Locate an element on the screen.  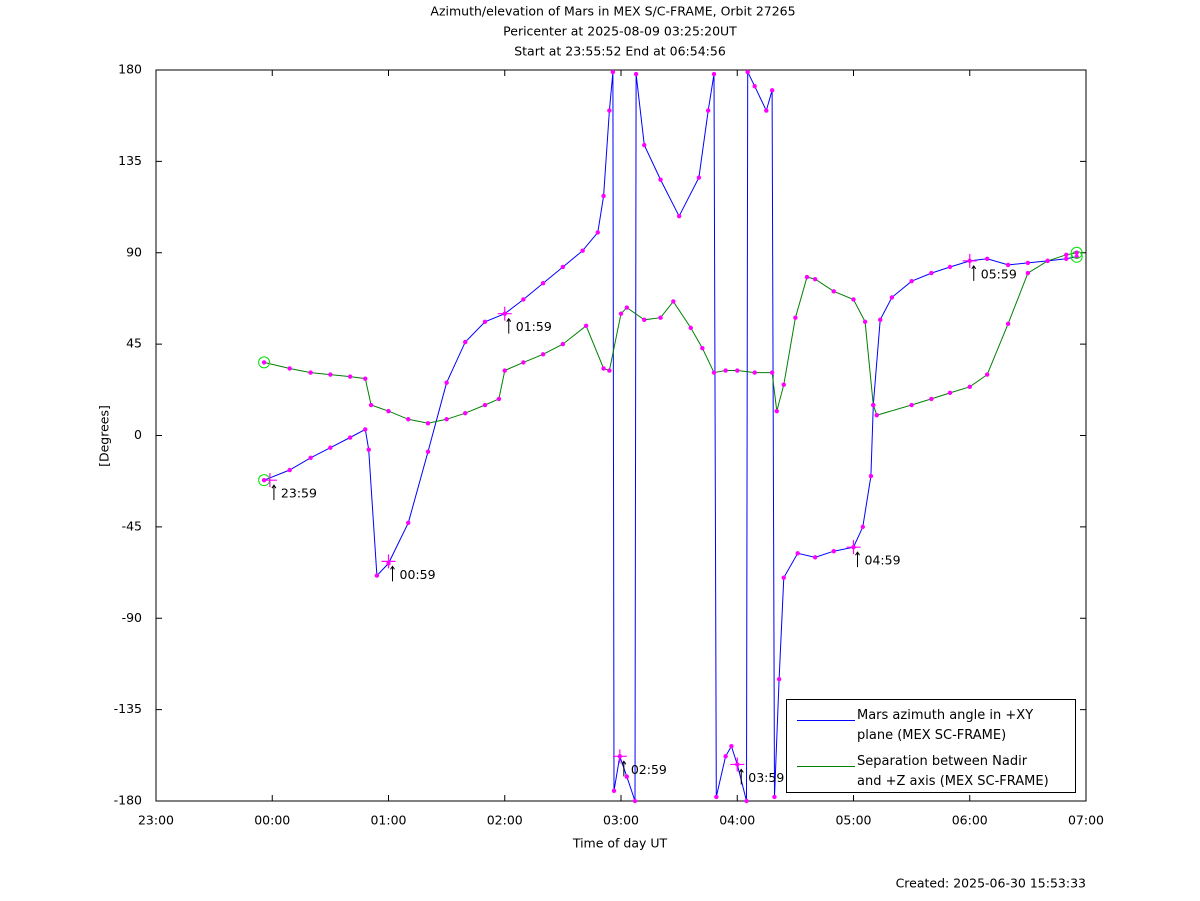
y-tick-label: -135 is located at coordinates (128, 708).